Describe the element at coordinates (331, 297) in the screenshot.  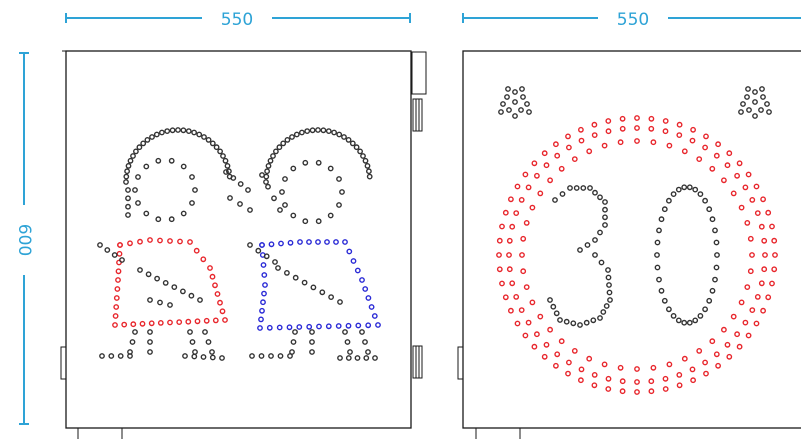
I see `boy-strap-led` at that location.